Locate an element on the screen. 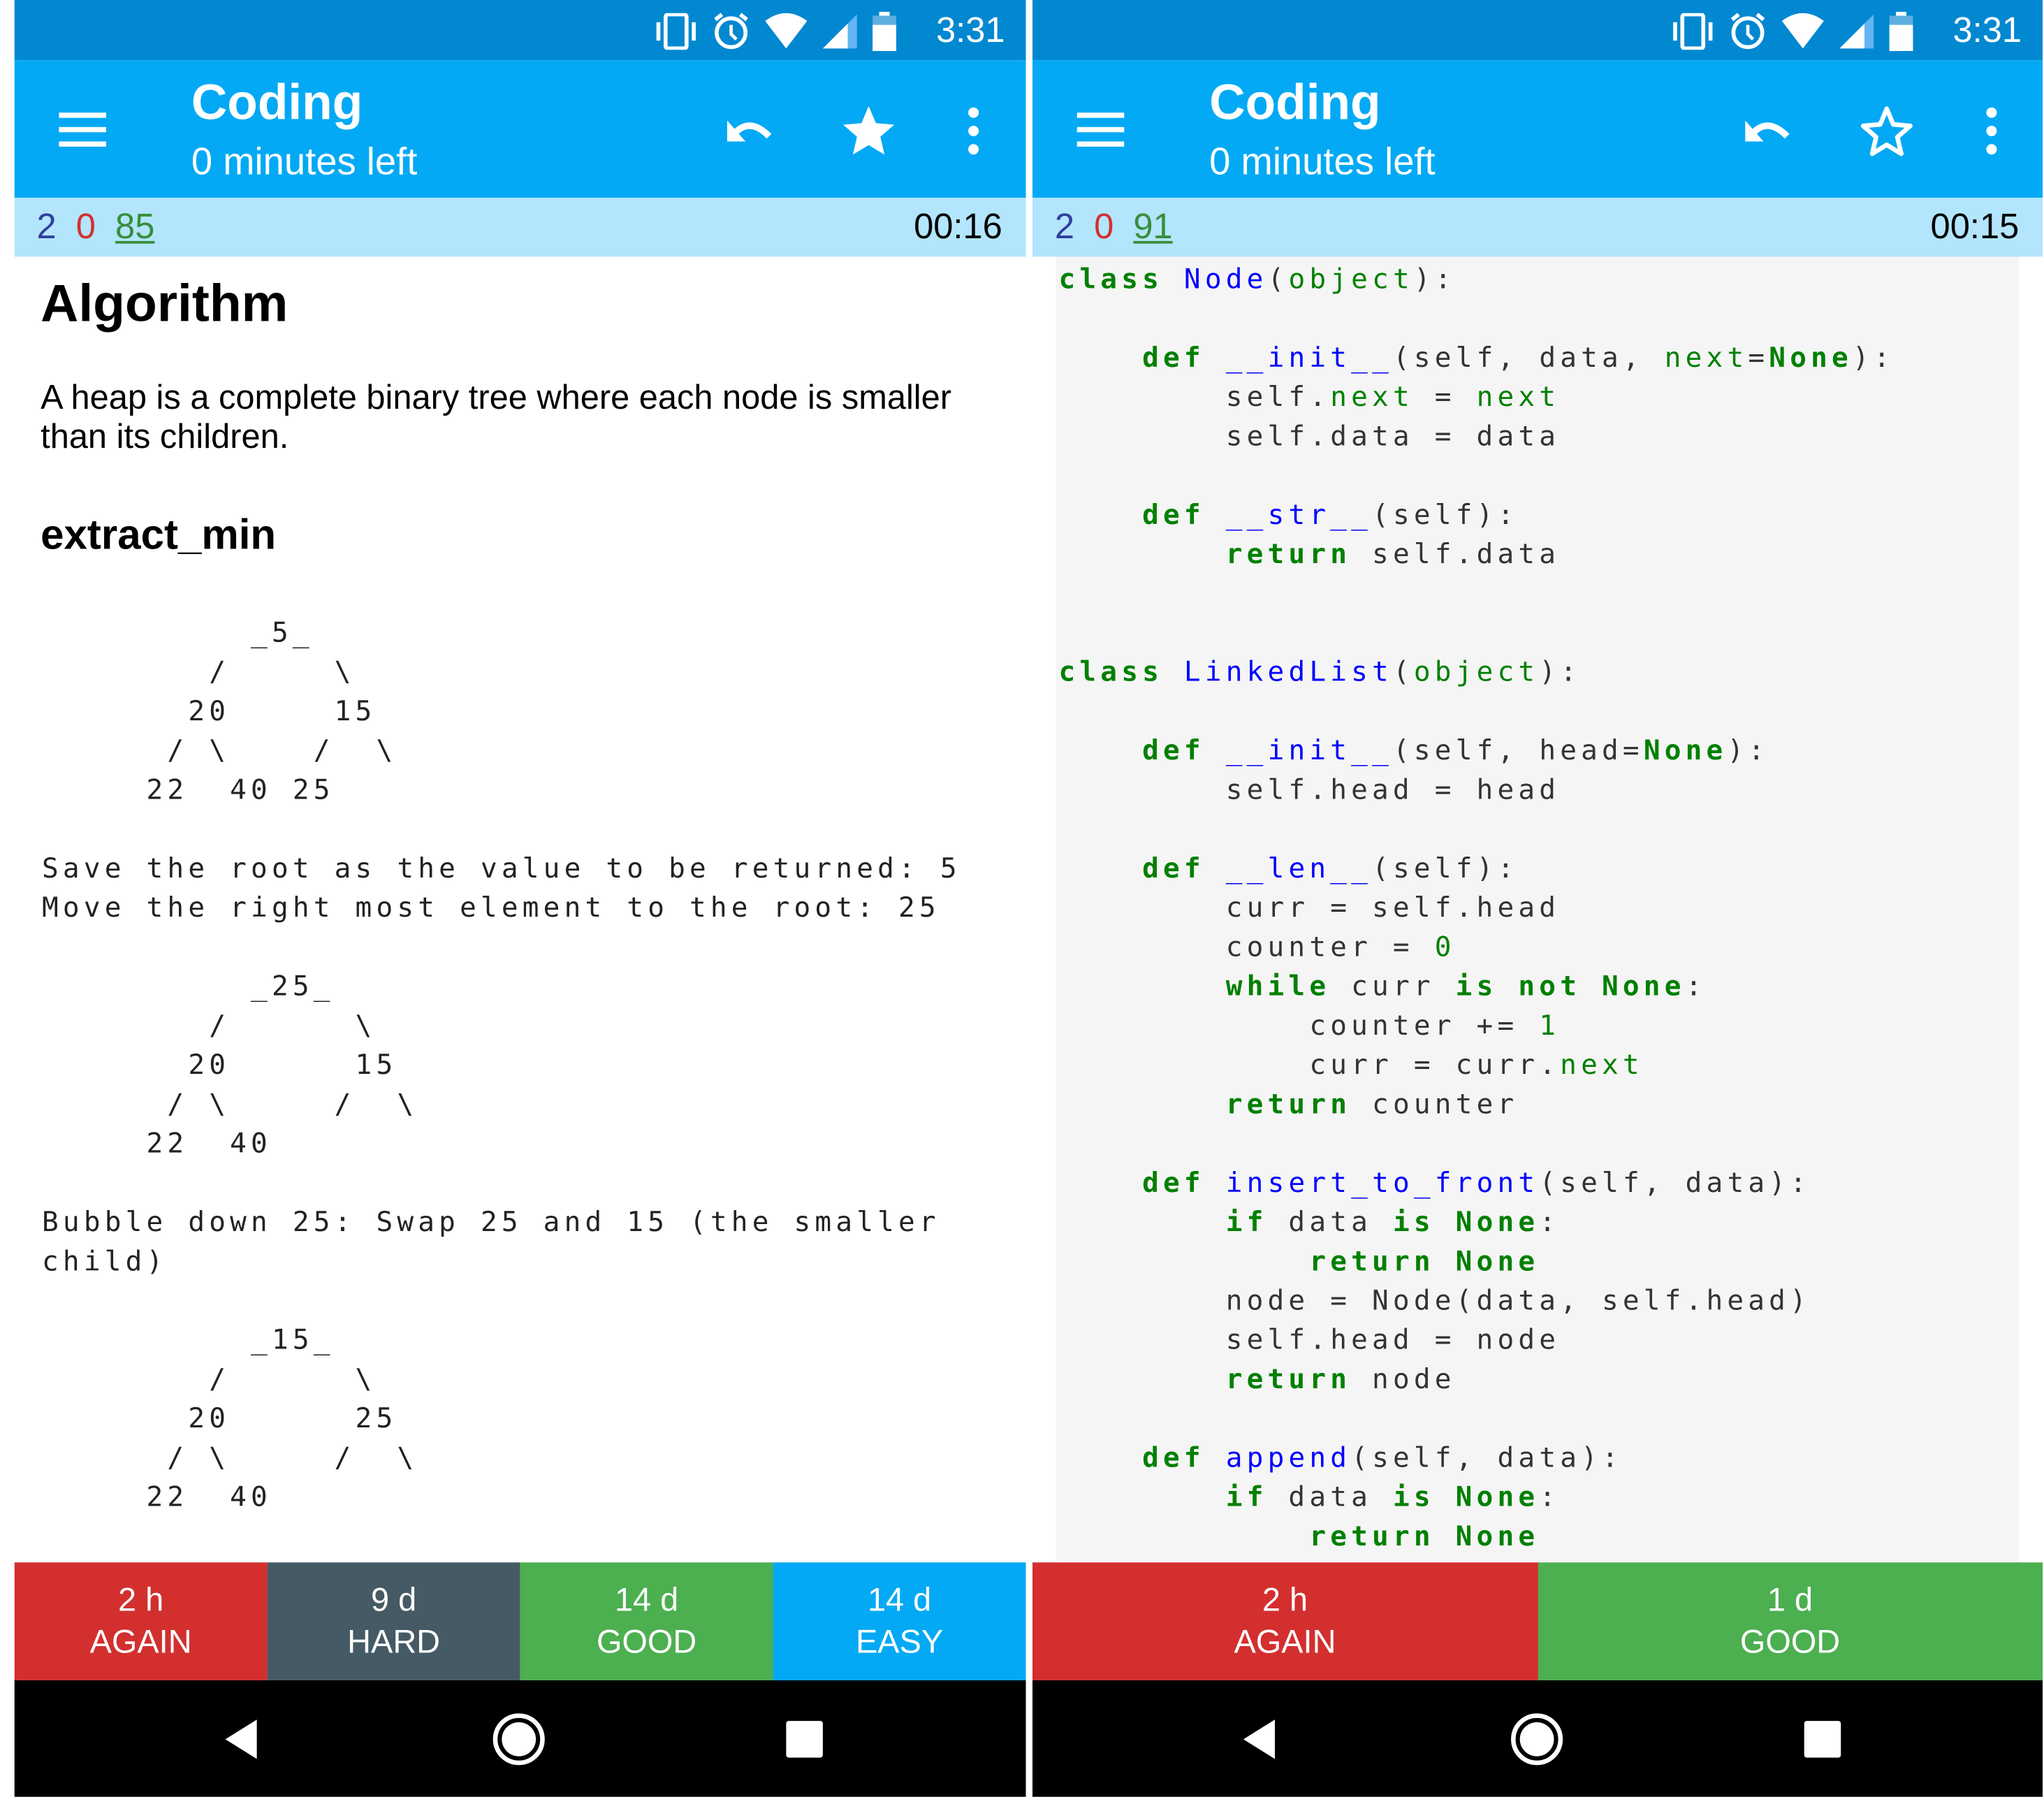 This screenshot has width=2044, height=1797. code-text: node = Node(data, self.head) is located at coordinates (1434, 1300).